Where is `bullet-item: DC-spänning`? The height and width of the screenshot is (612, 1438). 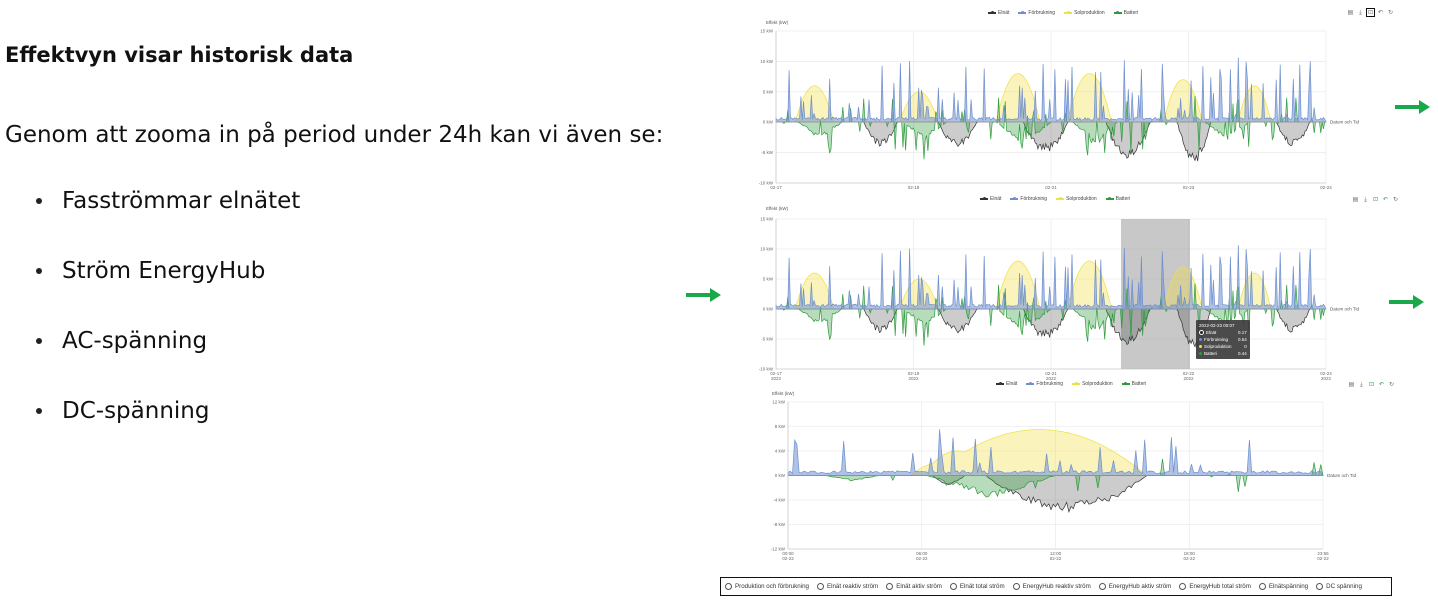 bullet-item: DC-spänning is located at coordinates (168, 433).